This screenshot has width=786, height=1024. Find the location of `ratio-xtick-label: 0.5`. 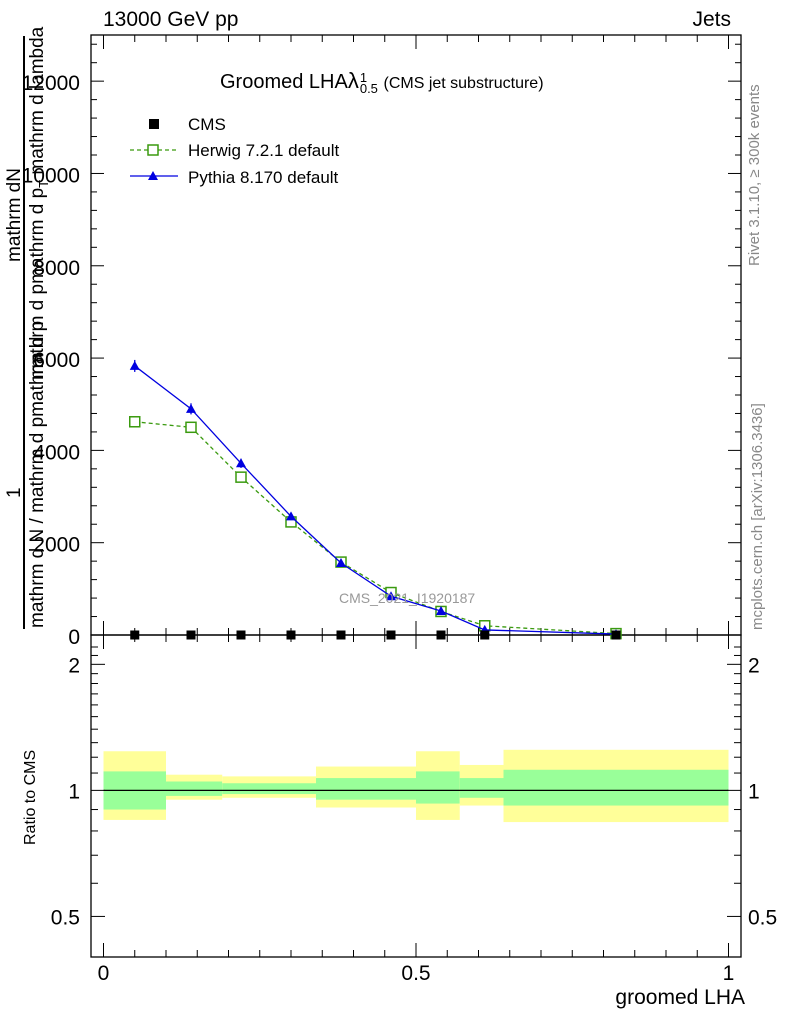

ratio-xtick-label: 0.5 is located at coordinates (415, 973).